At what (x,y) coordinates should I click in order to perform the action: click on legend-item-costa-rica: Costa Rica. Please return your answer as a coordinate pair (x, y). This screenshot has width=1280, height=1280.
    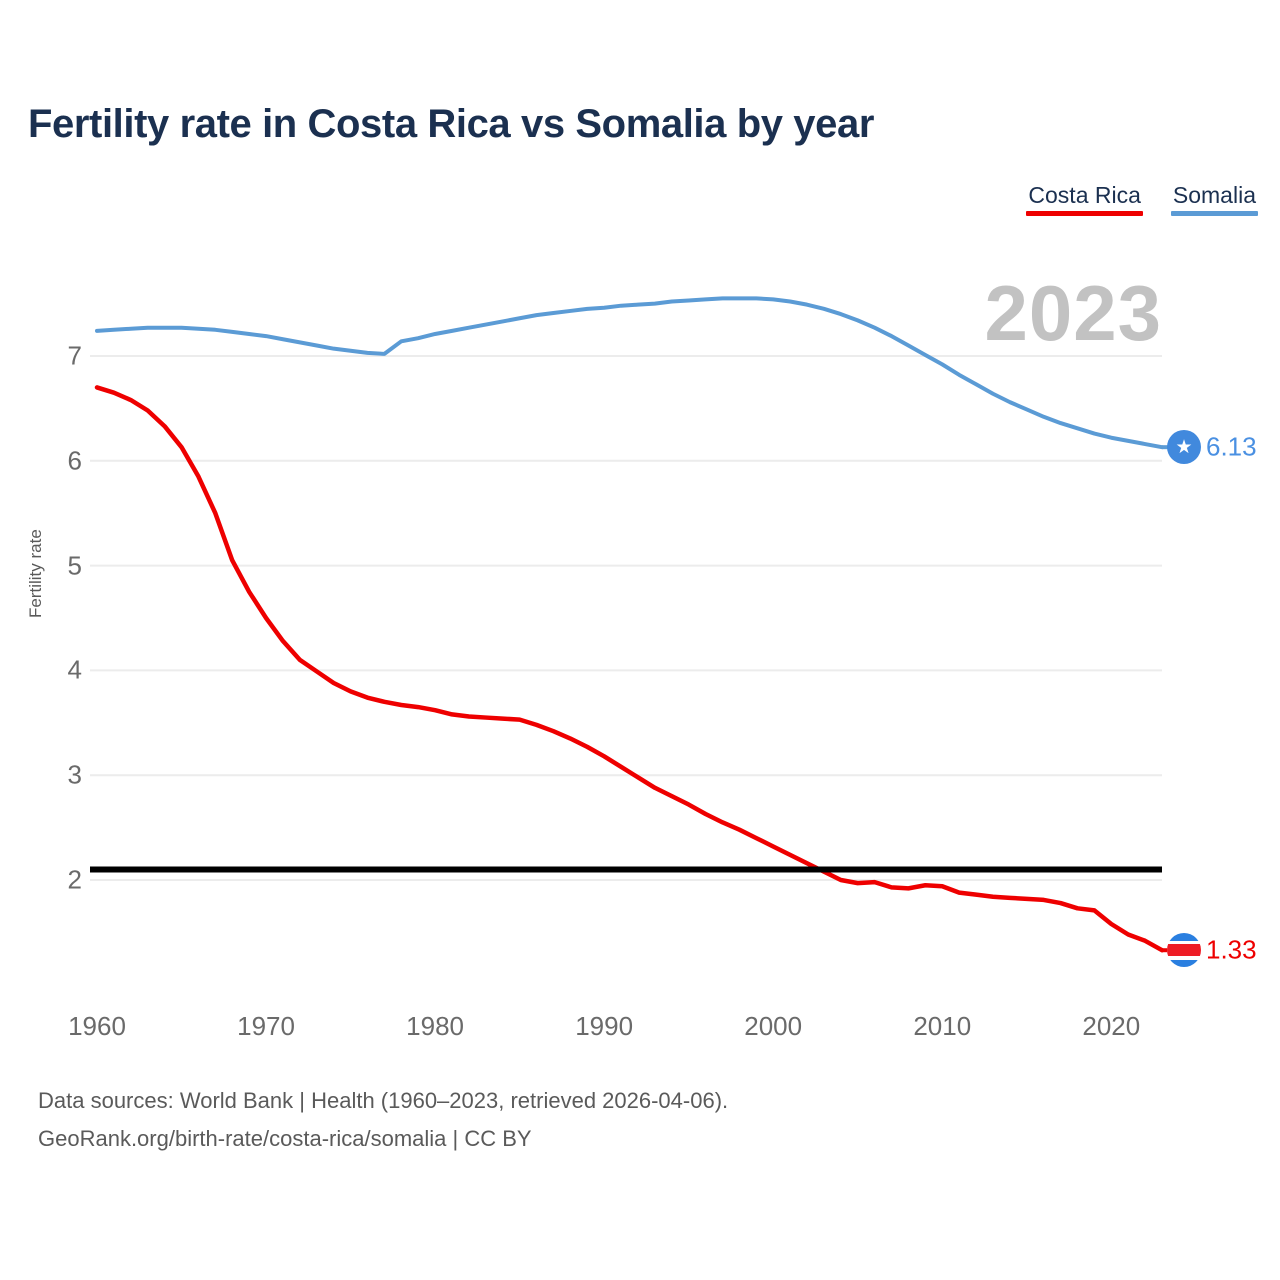
    Looking at the image, I should click on (1084, 199).